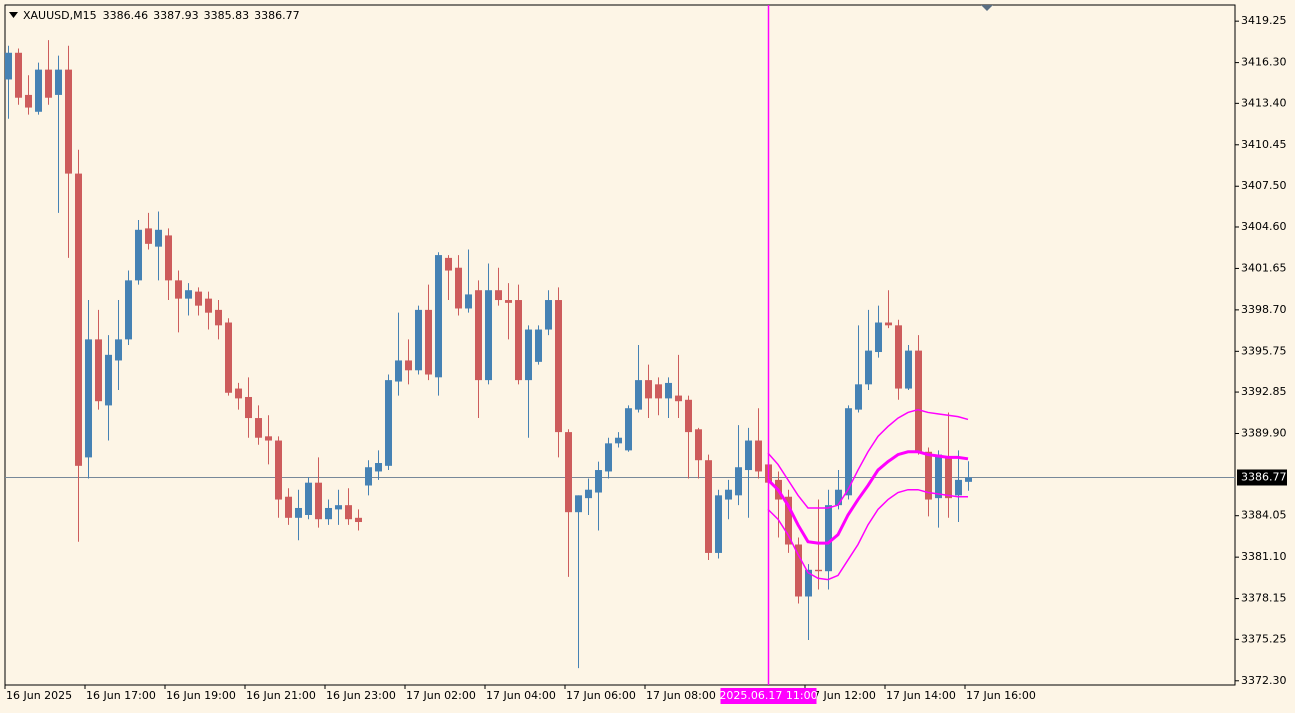 This screenshot has width=1295, height=713. I want to click on header-low: 3385.83, so click(227, 15).